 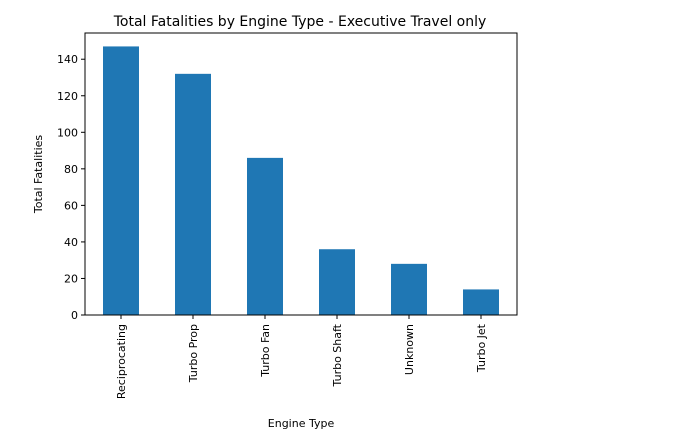 What do you see at coordinates (193, 194) in the screenshot?
I see `bar-turbo-prop` at bounding box center [193, 194].